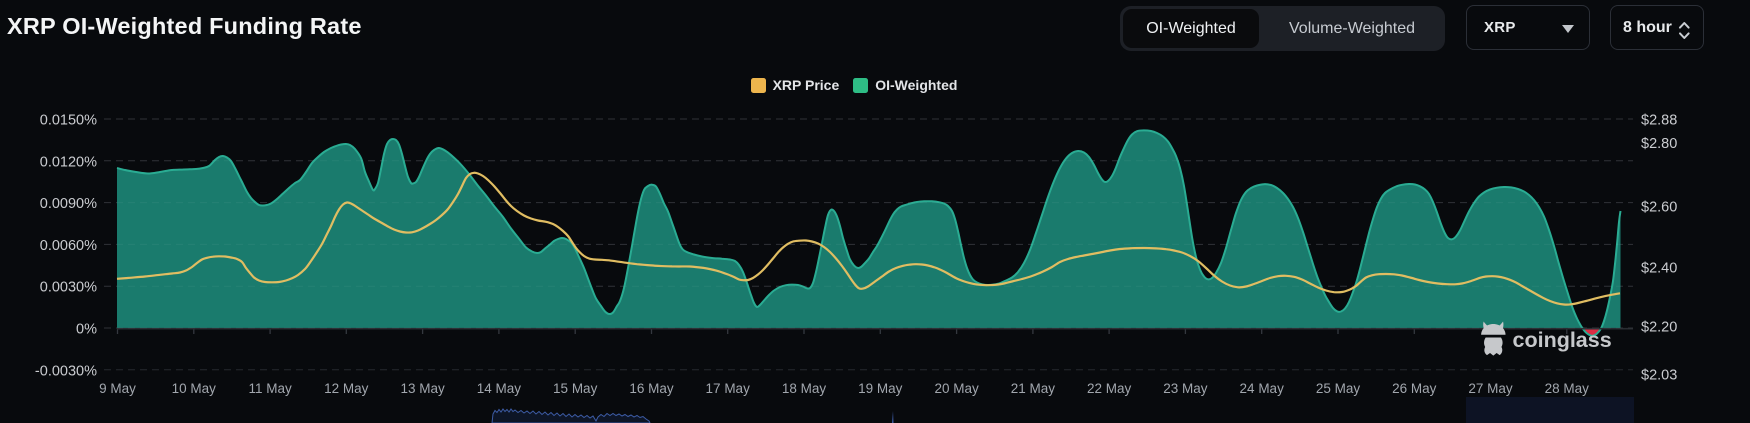  I want to click on svg-text: 22 May, so click(1109, 388).